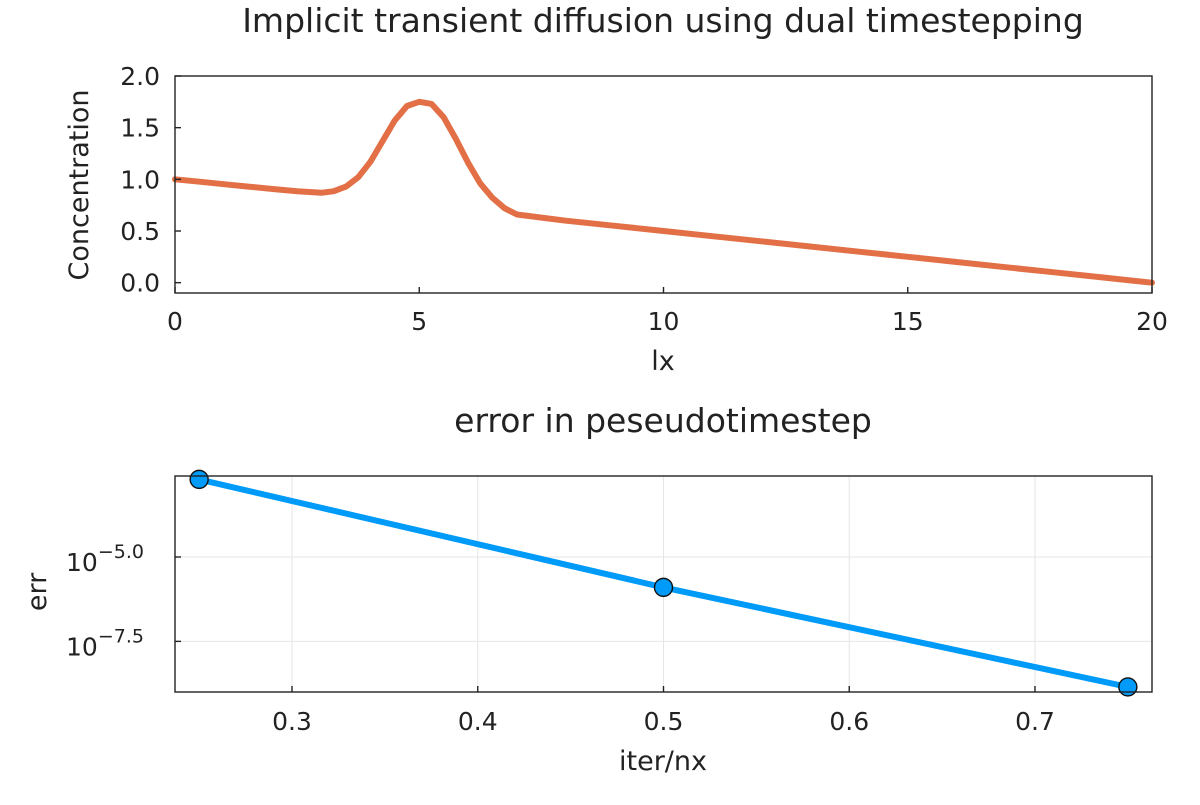 The width and height of the screenshot is (1200, 805). Describe the element at coordinates (105, 559) in the screenshot. I see `plot2-y-tick-label: 10−5.0` at that location.